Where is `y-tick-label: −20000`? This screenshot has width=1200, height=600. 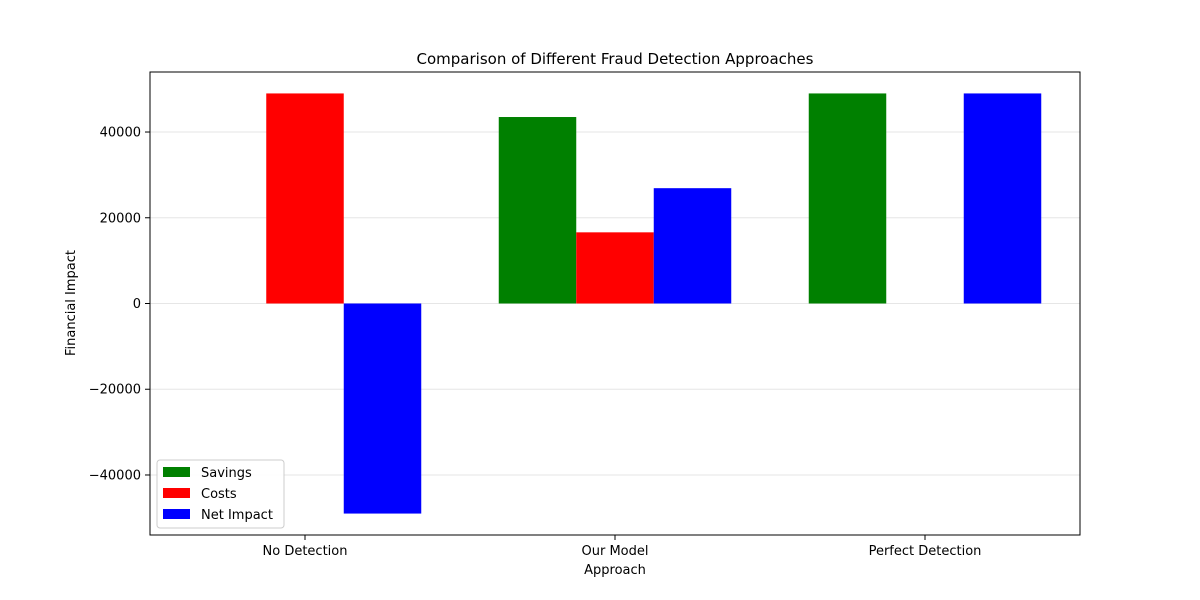 y-tick-label: −20000 is located at coordinates (115, 390).